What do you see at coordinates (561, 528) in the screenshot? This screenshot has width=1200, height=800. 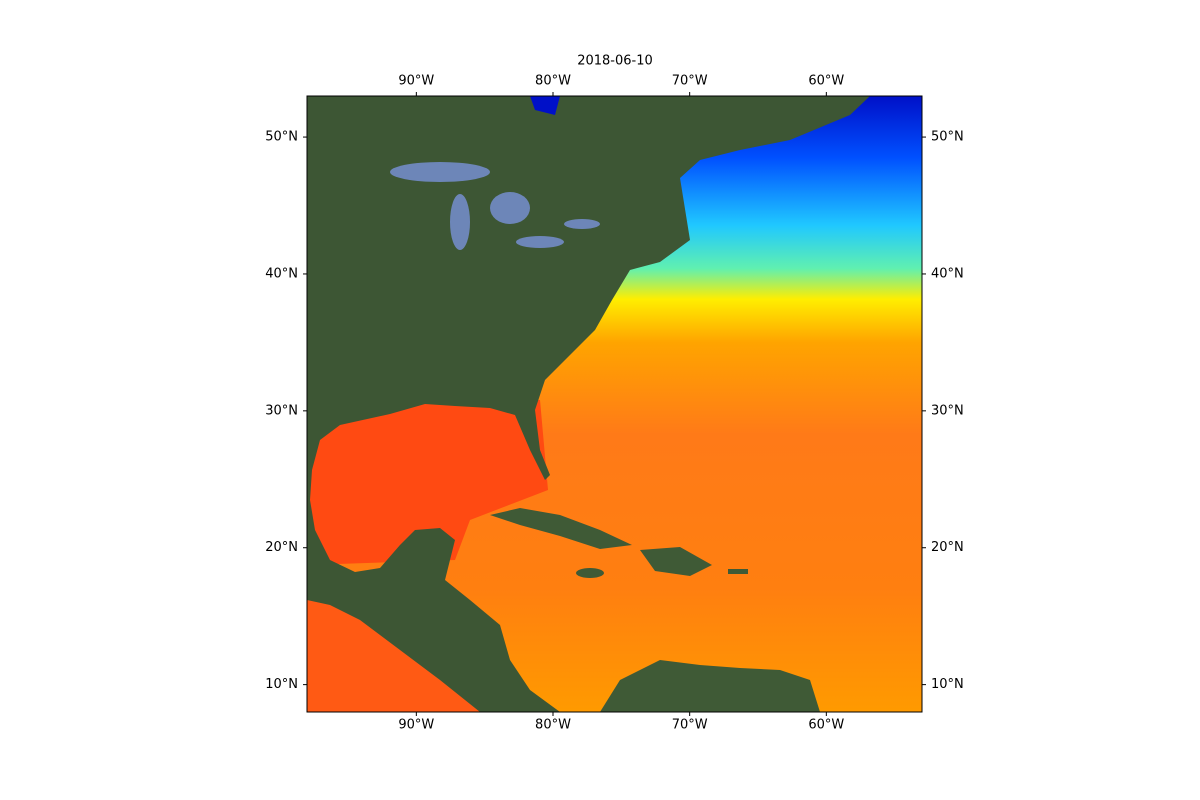 I see `cuba` at bounding box center [561, 528].